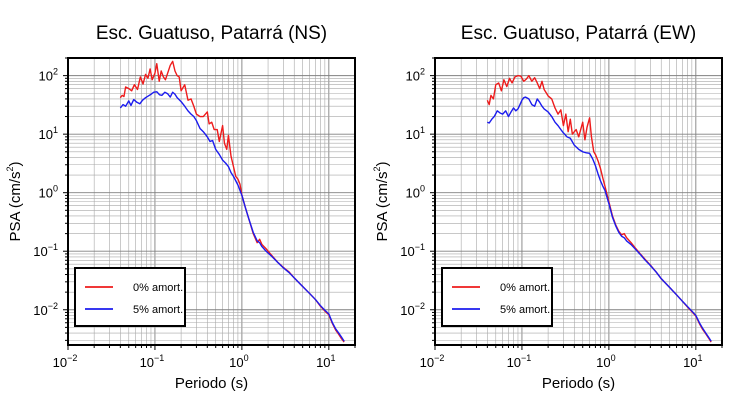 The height and width of the screenshot is (405, 730). I want to click on chart-title: Esc. Guatuso, Patarrá (EW), so click(578, 33).